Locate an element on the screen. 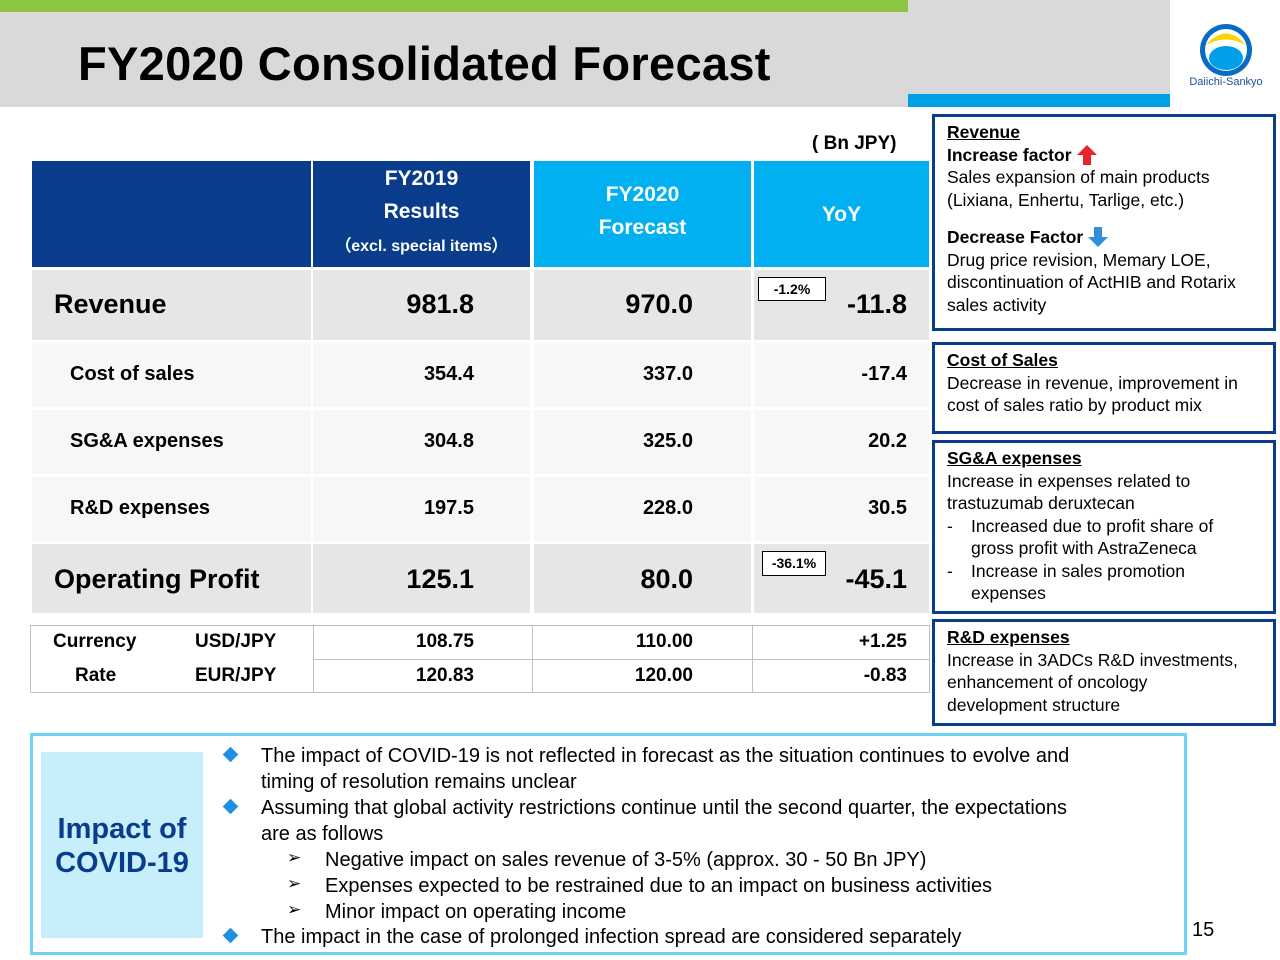  currency-divider-v3 is located at coordinates (752, 659).